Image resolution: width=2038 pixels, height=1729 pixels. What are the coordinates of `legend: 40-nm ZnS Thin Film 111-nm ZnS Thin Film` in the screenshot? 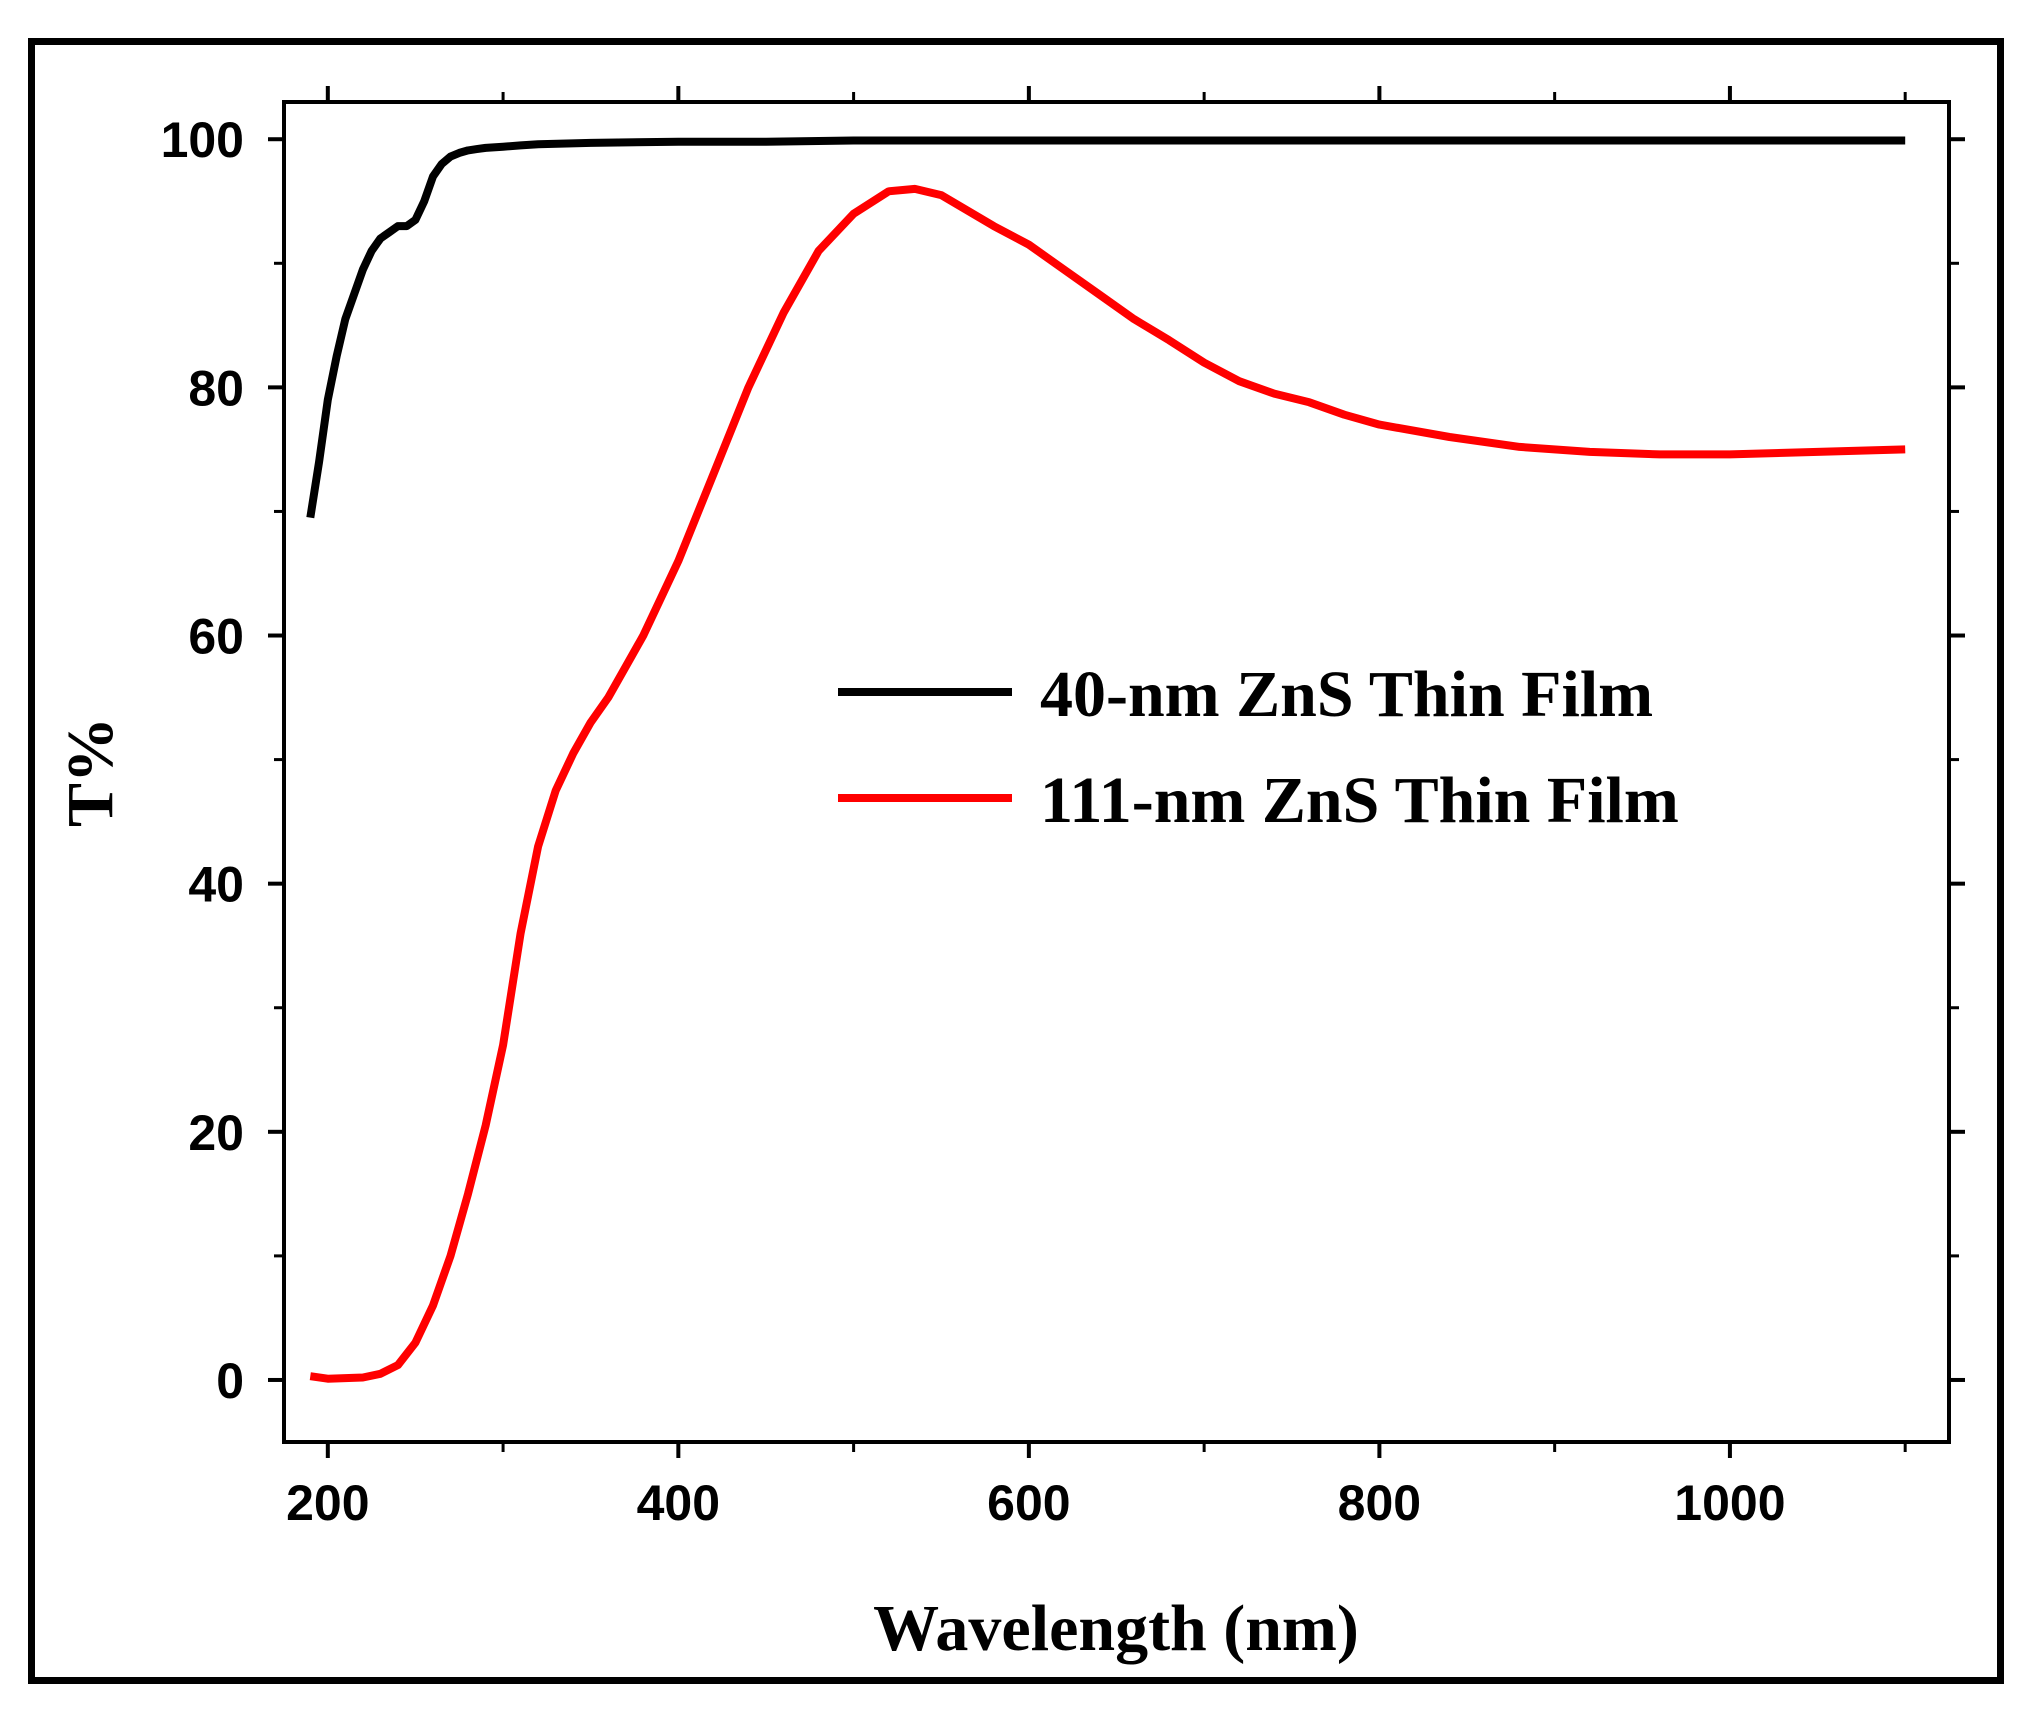 It's located at (1258, 747).